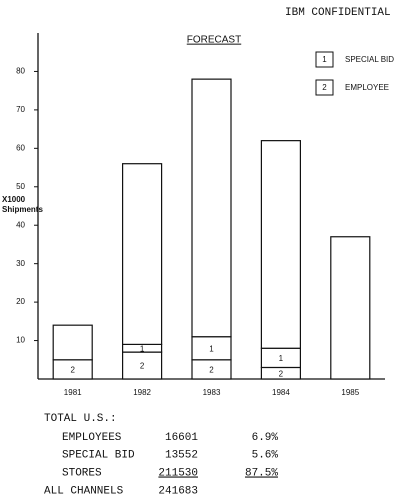 The width and height of the screenshot is (402, 501). What do you see at coordinates (142, 392) in the screenshot?
I see `x-tick-label: 1982` at bounding box center [142, 392].